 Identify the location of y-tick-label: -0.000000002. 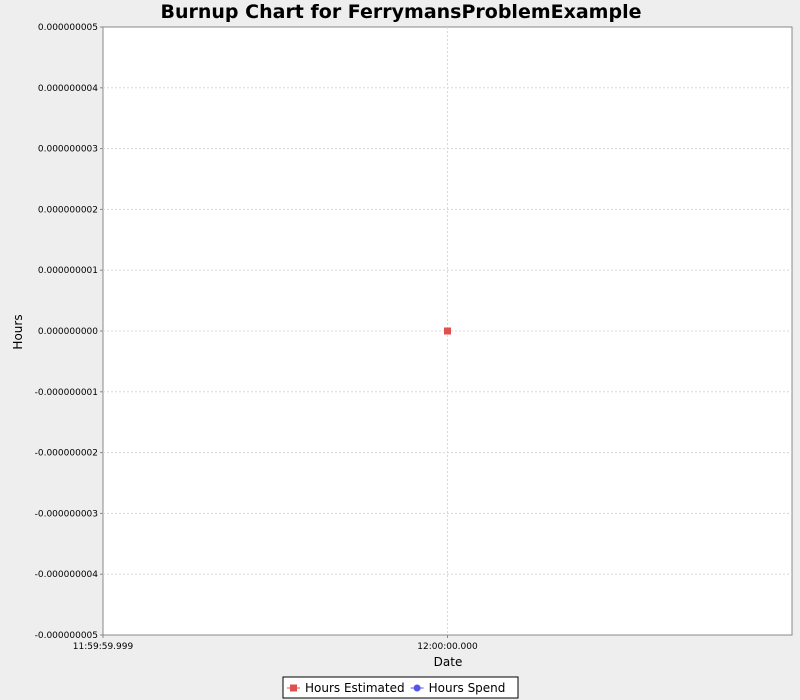
(66, 454).